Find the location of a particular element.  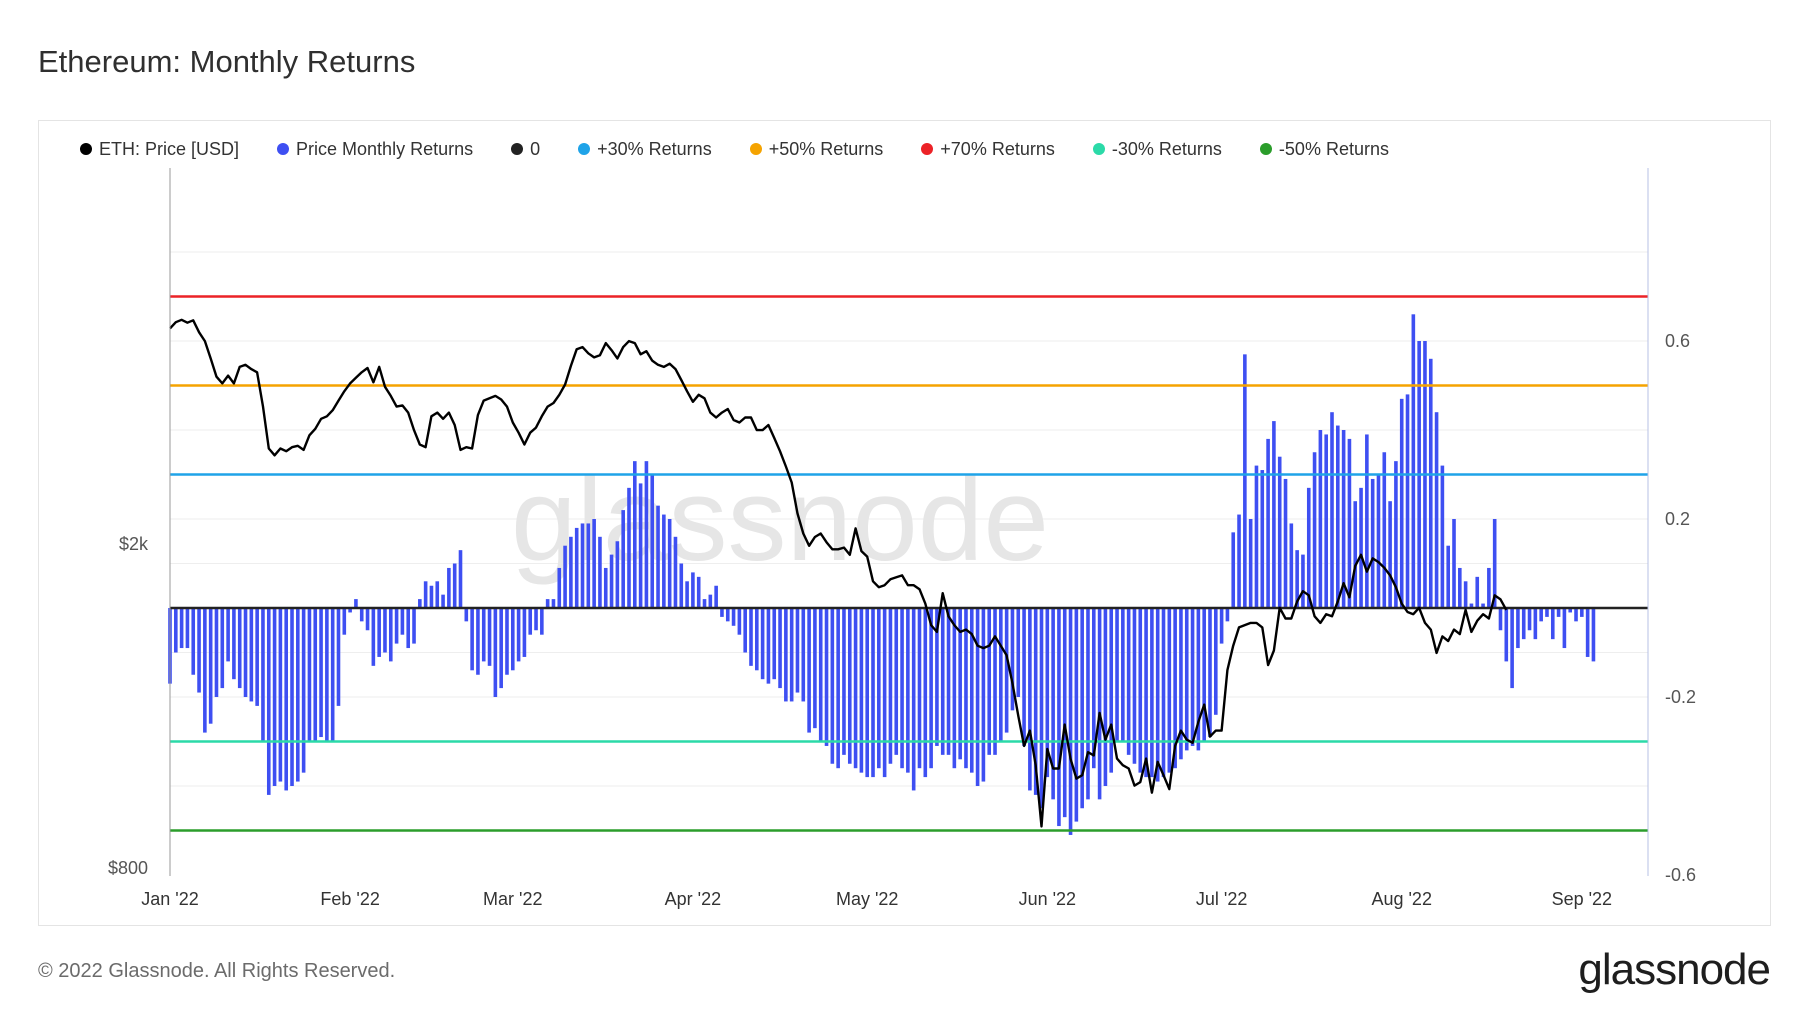

x-tick-label: Feb '22 is located at coordinates (349, 899).